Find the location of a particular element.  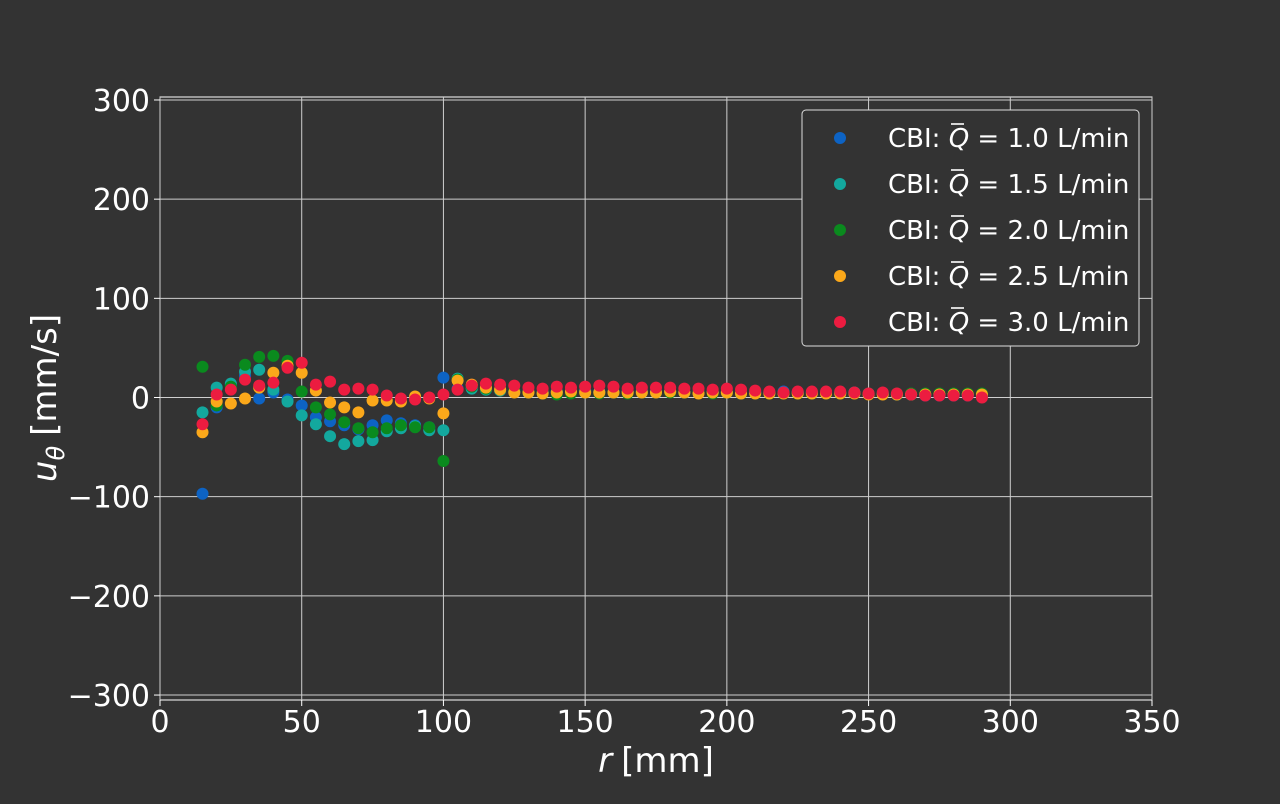

y-axis-ticks: −300 −200 −100 0 100 200 300 is located at coordinates (114, 399).